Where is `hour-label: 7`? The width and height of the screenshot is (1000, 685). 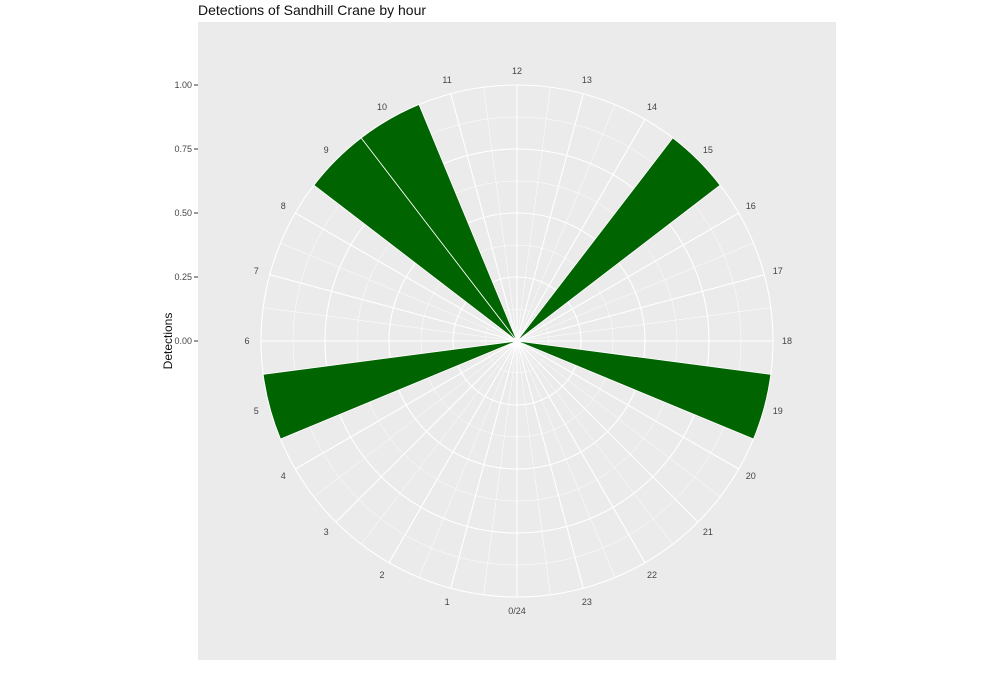 hour-label: 7 is located at coordinates (256, 271).